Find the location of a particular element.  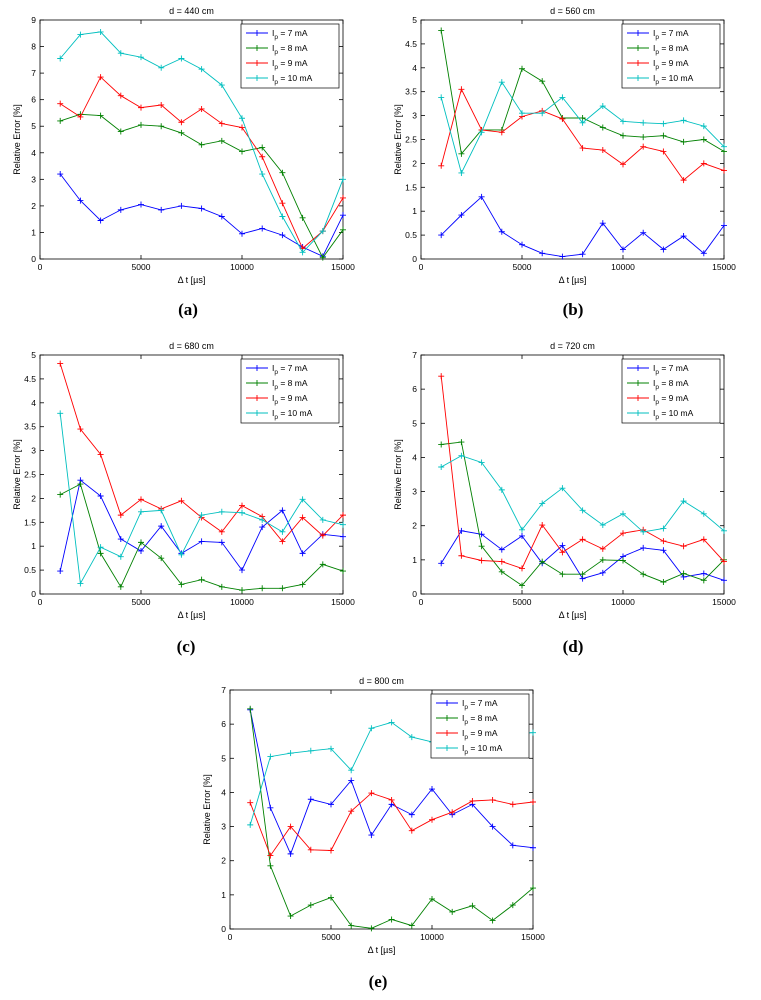

legend-label: Ip = 10 mA is located at coordinates (292, 79).